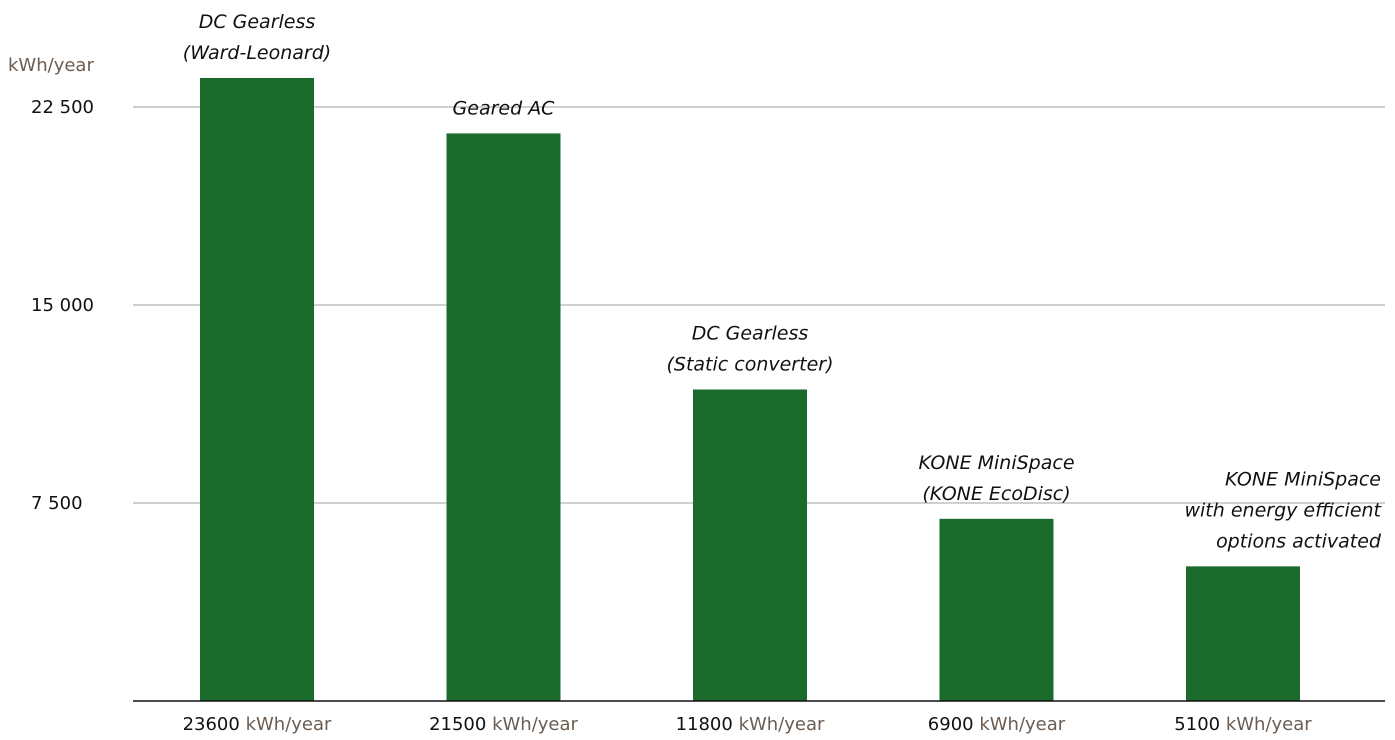 This screenshot has width=1395, height=740. Describe the element at coordinates (954, 724) in the screenshot. I see `value-number: 6900` at that location.